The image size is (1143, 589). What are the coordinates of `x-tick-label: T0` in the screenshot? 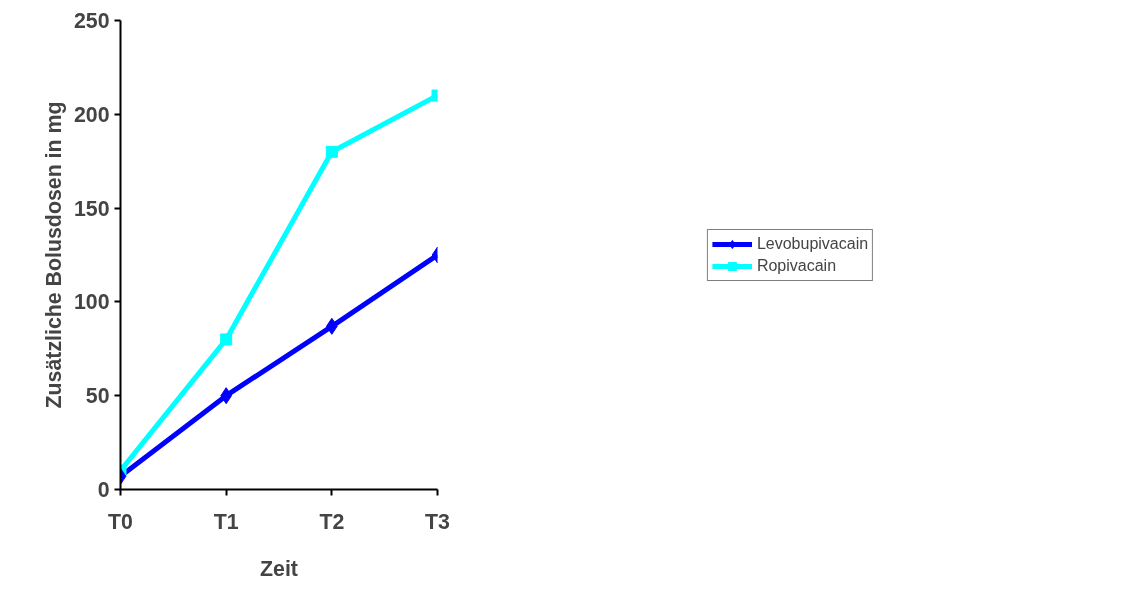 It's located at (120, 521).